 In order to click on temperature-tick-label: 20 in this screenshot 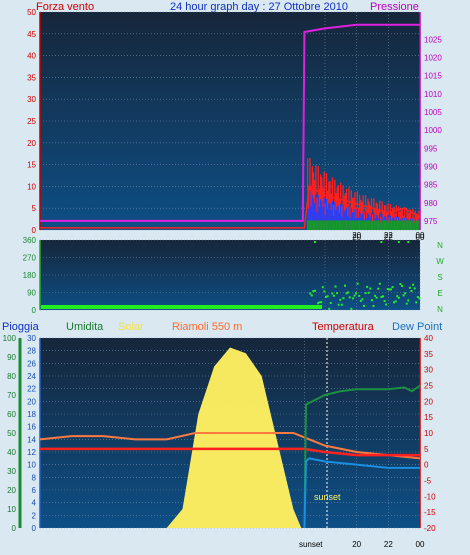, I will do `click(428, 401)`.